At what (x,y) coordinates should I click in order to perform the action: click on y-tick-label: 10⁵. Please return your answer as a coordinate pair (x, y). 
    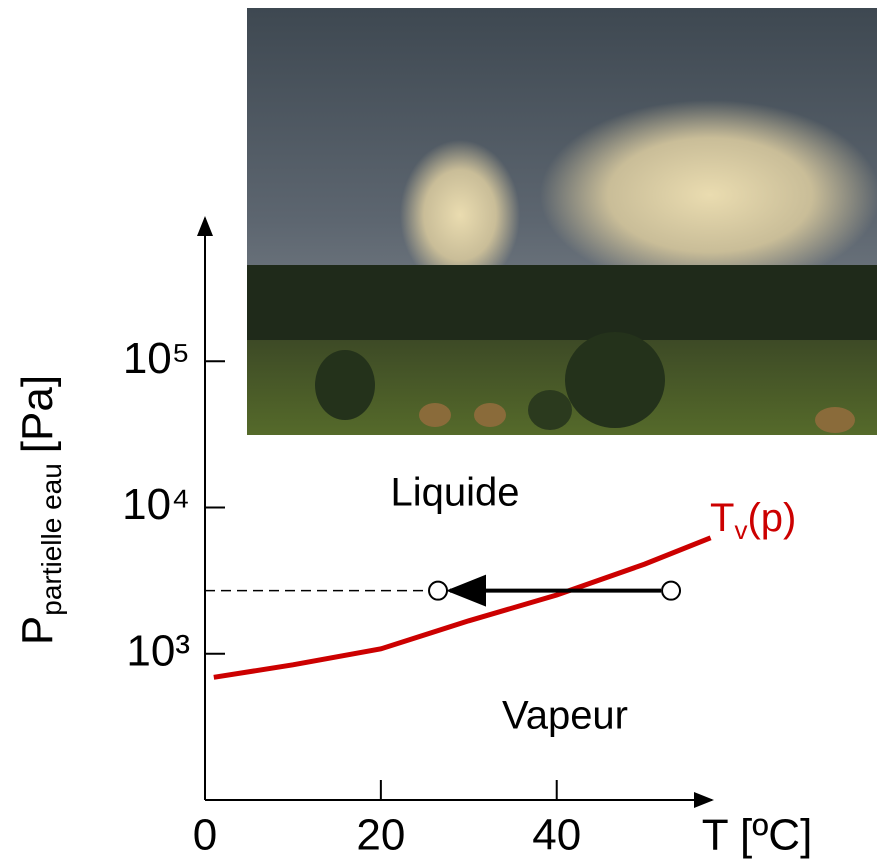
    Looking at the image, I should click on (156, 358).